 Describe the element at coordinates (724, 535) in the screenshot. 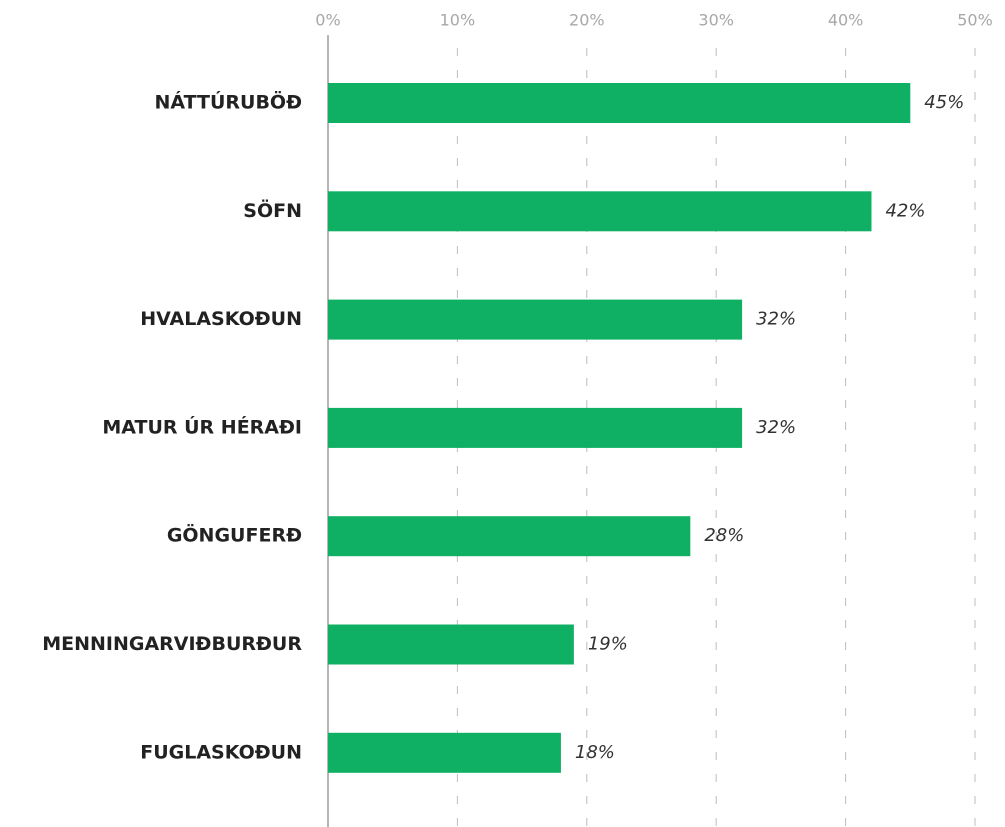

I see `value-label: 28%` at that location.